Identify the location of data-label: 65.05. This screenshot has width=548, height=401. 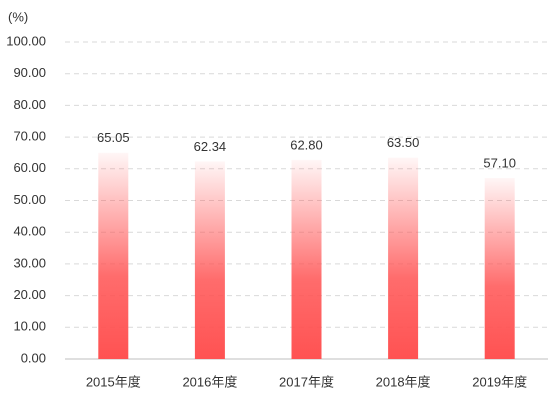
(113, 137).